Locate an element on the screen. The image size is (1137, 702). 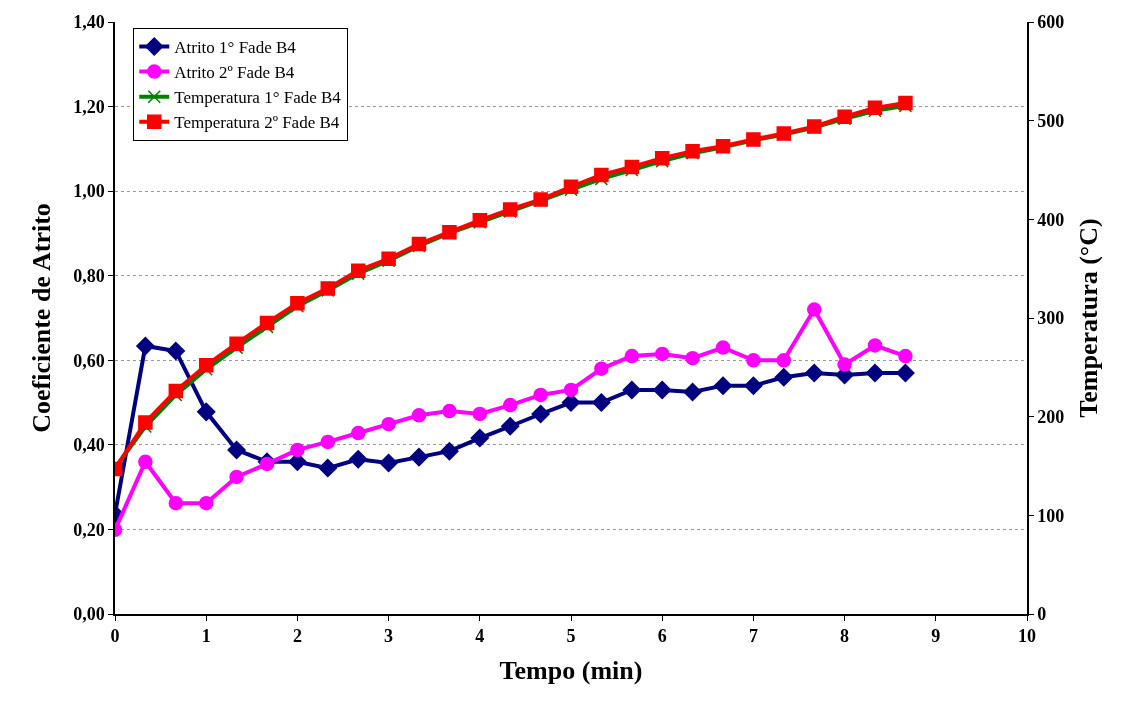
y-tick-label: 0,80 is located at coordinates (89, 276).